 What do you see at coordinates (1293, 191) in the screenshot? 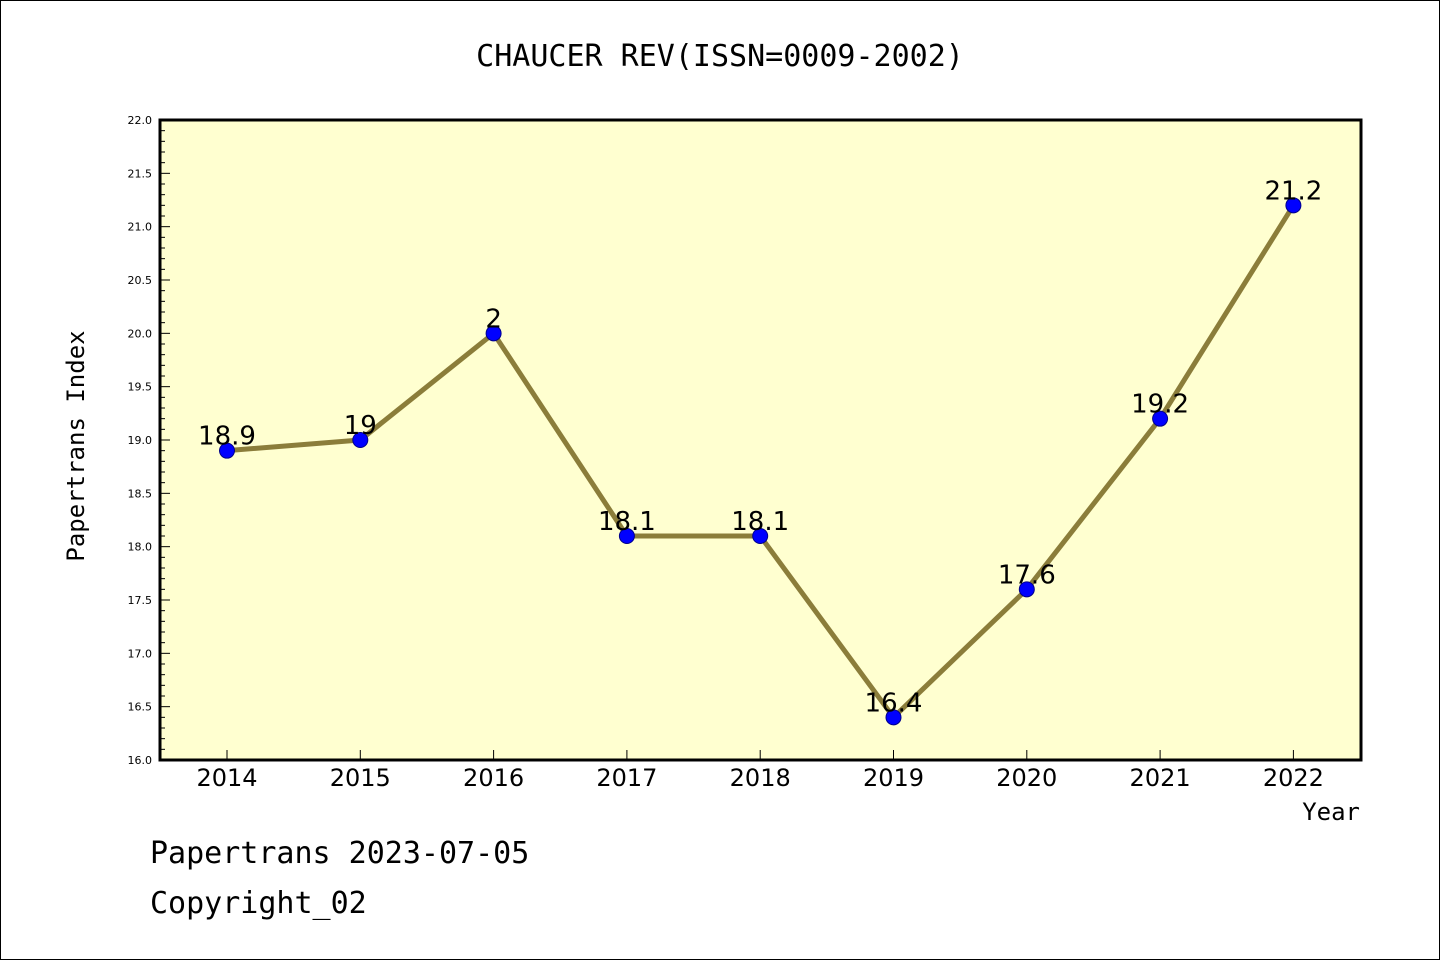
I see `data-label: 21.2` at bounding box center [1293, 191].